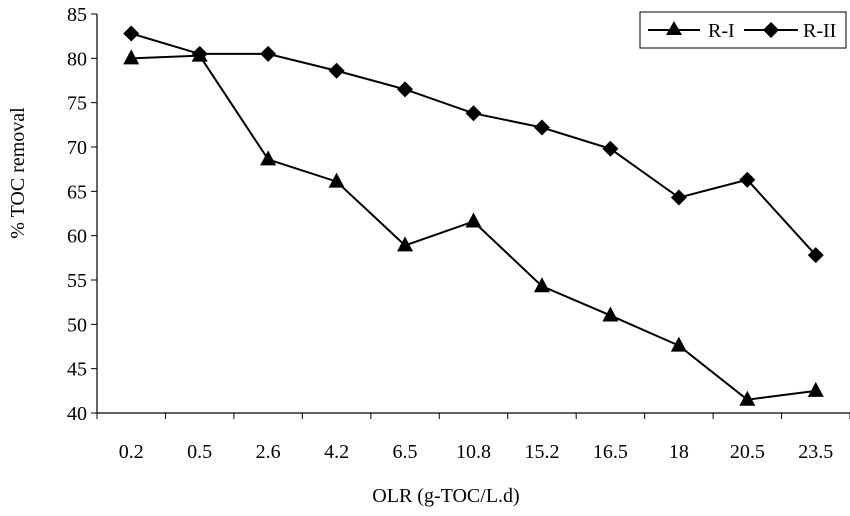 This screenshot has height=516, width=850. I want to click on x-axis-ticks: 0.2 0.5 2.6 4.2 6.5 10.8 15.2 16.5 18 20.5 23.5, so click(473, 438).